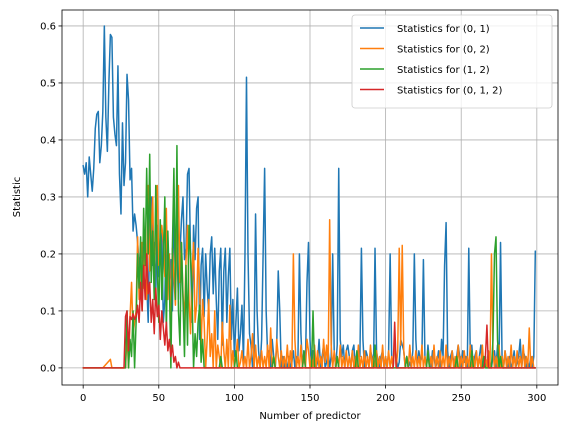  I want to click on x-tick-label-6: 300, so click(536, 398).